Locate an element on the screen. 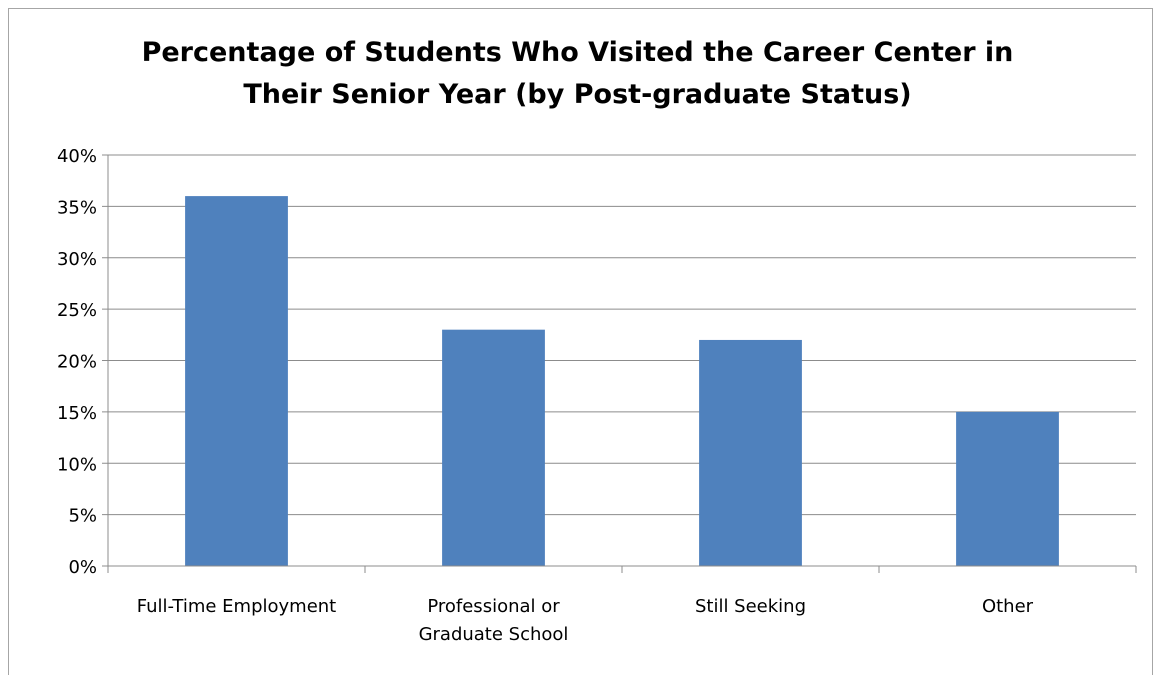  x-tick-label-1-line-2: Graduate School is located at coordinates (494, 634).